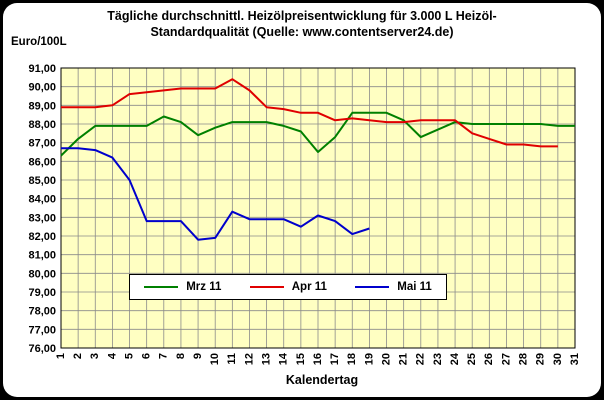  Describe the element at coordinates (575, 359) in the screenshot. I see `x-tick-label: 31` at that location.